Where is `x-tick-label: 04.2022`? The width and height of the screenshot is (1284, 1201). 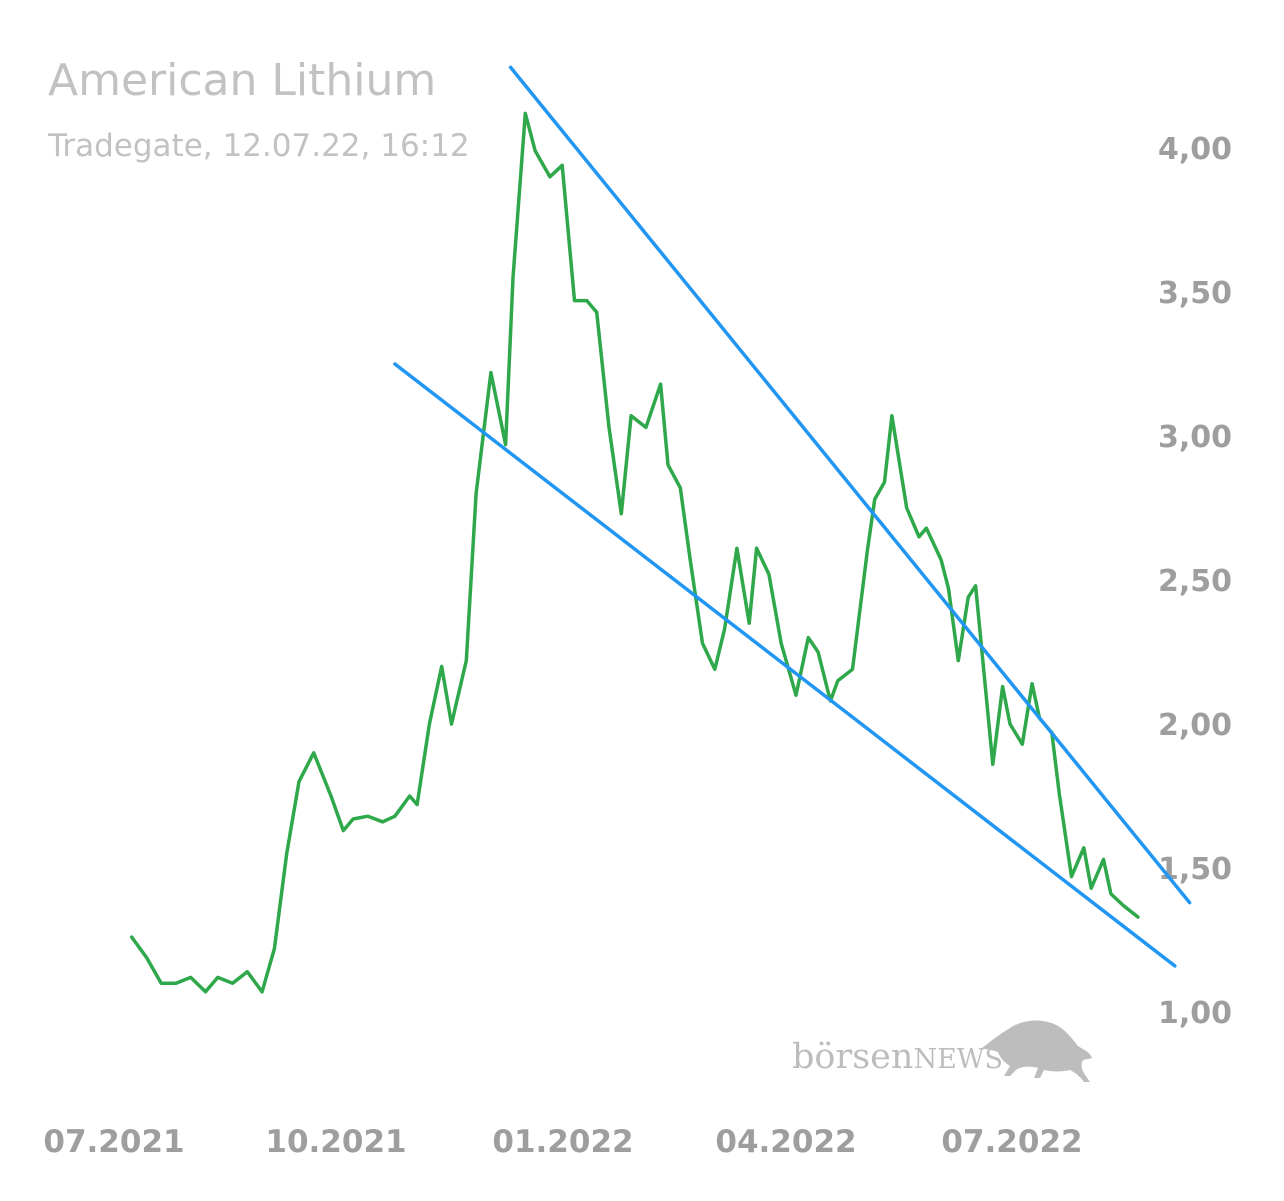
x-tick-label: 04.2022 is located at coordinates (785, 1142).